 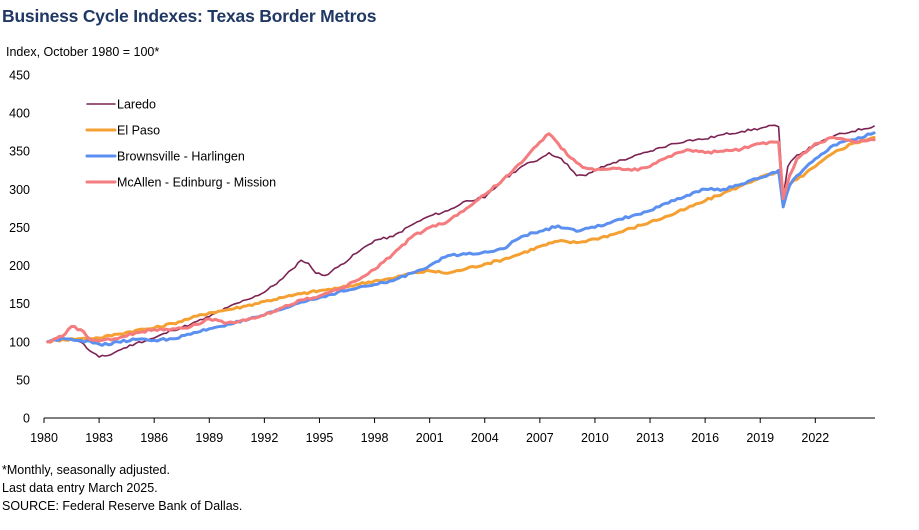 I want to click on x-tick-label: 2010, so click(x=595, y=438).